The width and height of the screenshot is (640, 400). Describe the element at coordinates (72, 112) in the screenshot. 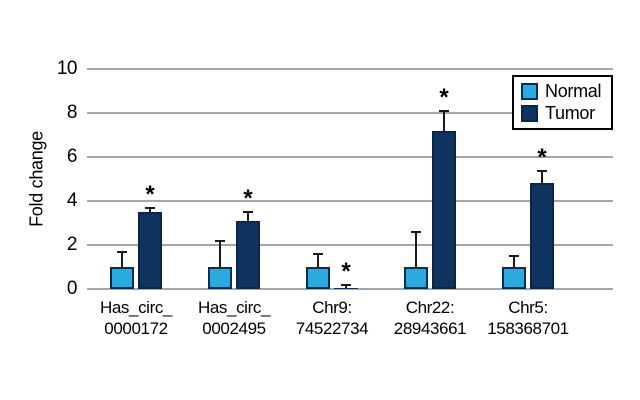

I see `y-tick-label: 8` at that location.